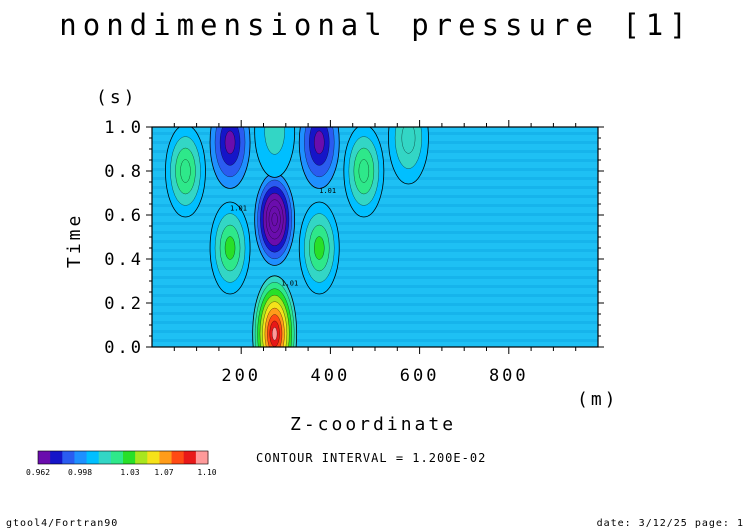 This screenshot has height=532, width=752. I want to click on y-tick-label: 0.4, so click(124, 260).